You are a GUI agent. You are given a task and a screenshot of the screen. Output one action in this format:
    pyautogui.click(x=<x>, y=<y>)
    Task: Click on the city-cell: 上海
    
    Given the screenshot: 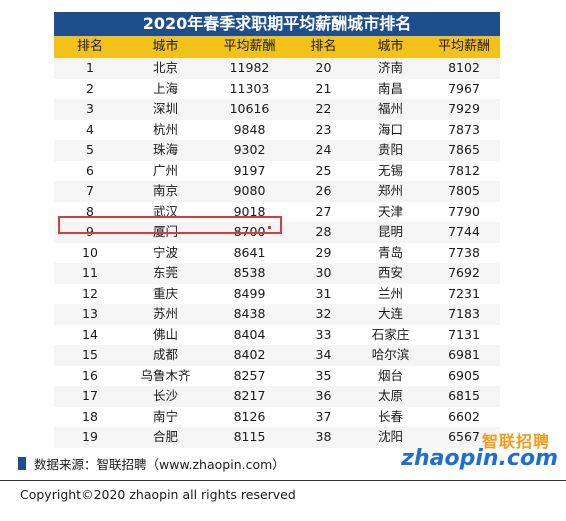 What is the action you would take?
    pyautogui.click(x=165, y=88)
    